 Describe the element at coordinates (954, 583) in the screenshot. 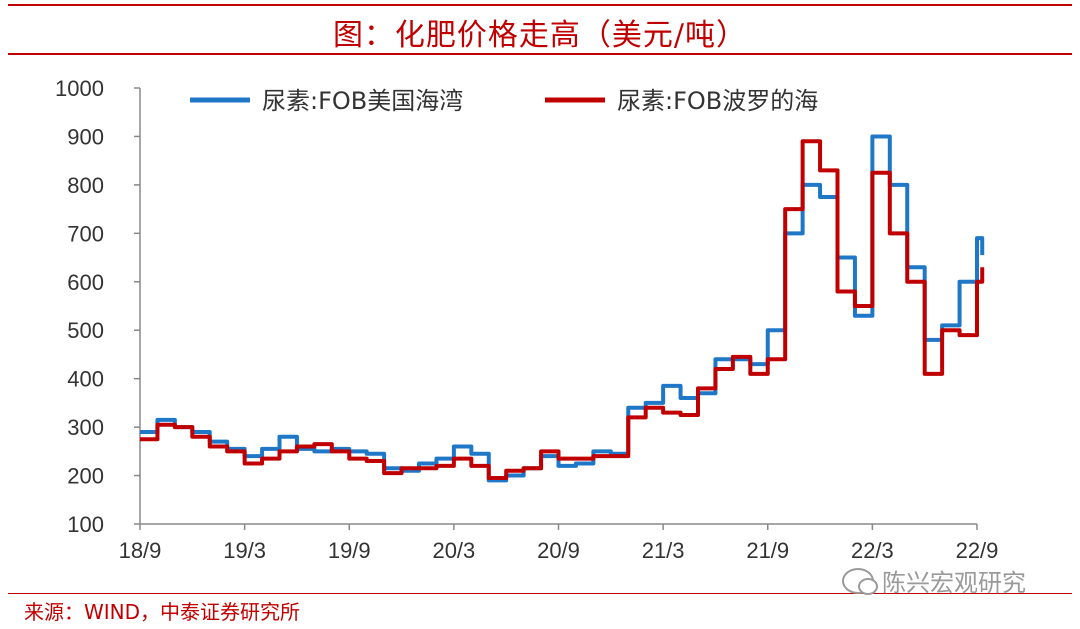

I see `watermark-text: 陈兴宏观研究` at that location.